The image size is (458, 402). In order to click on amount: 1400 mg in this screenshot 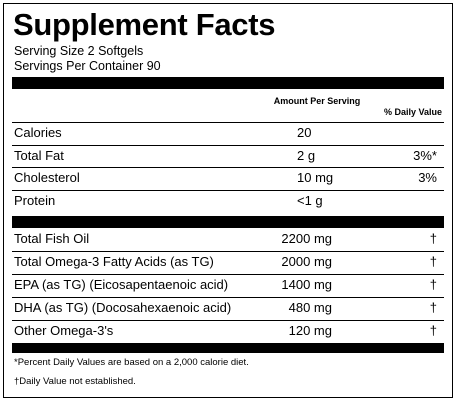, I will do `click(306, 284)`.